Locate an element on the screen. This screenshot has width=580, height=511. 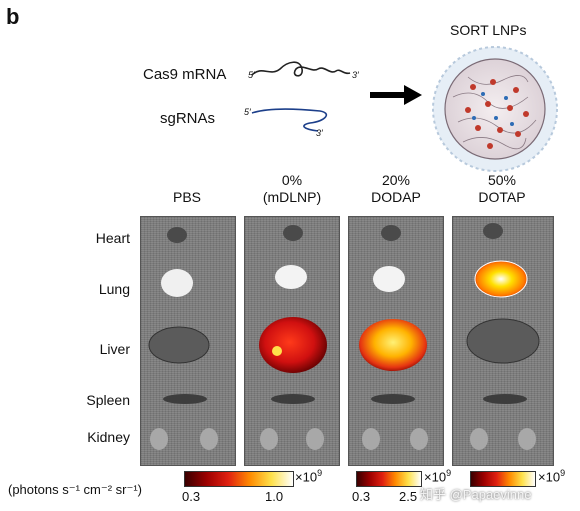
watermark: 知乎 @Papaevinne is located at coordinates (476, 494).